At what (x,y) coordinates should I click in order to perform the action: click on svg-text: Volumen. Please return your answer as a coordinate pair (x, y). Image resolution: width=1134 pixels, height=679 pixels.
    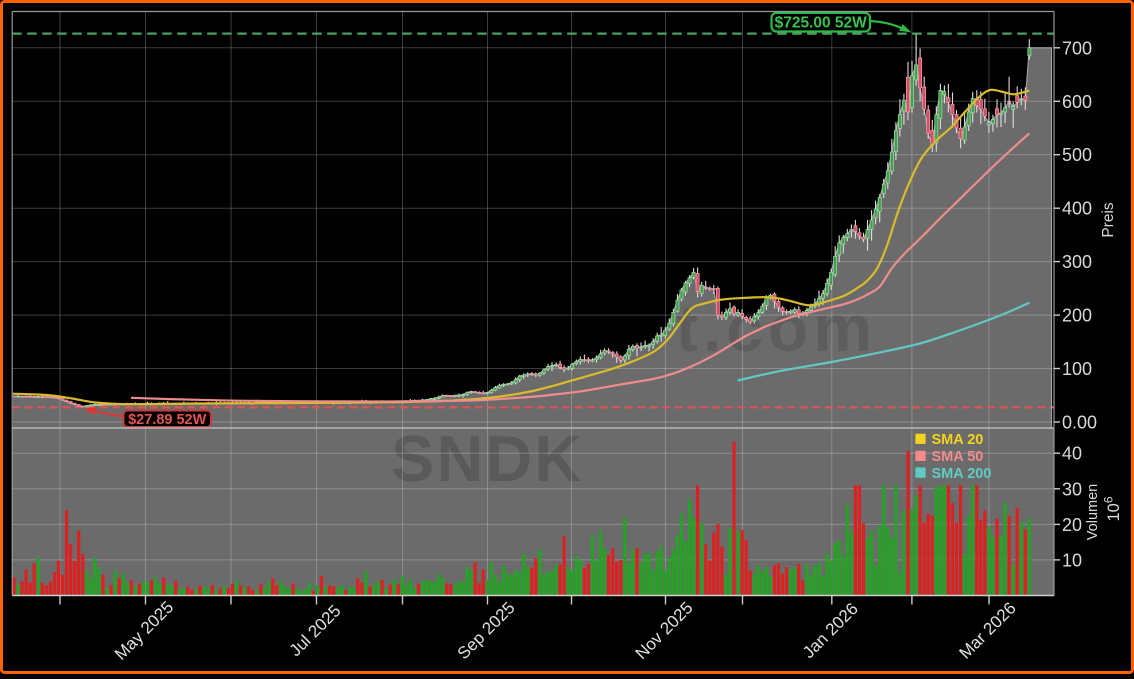
    Looking at the image, I should click on (1093, 512).